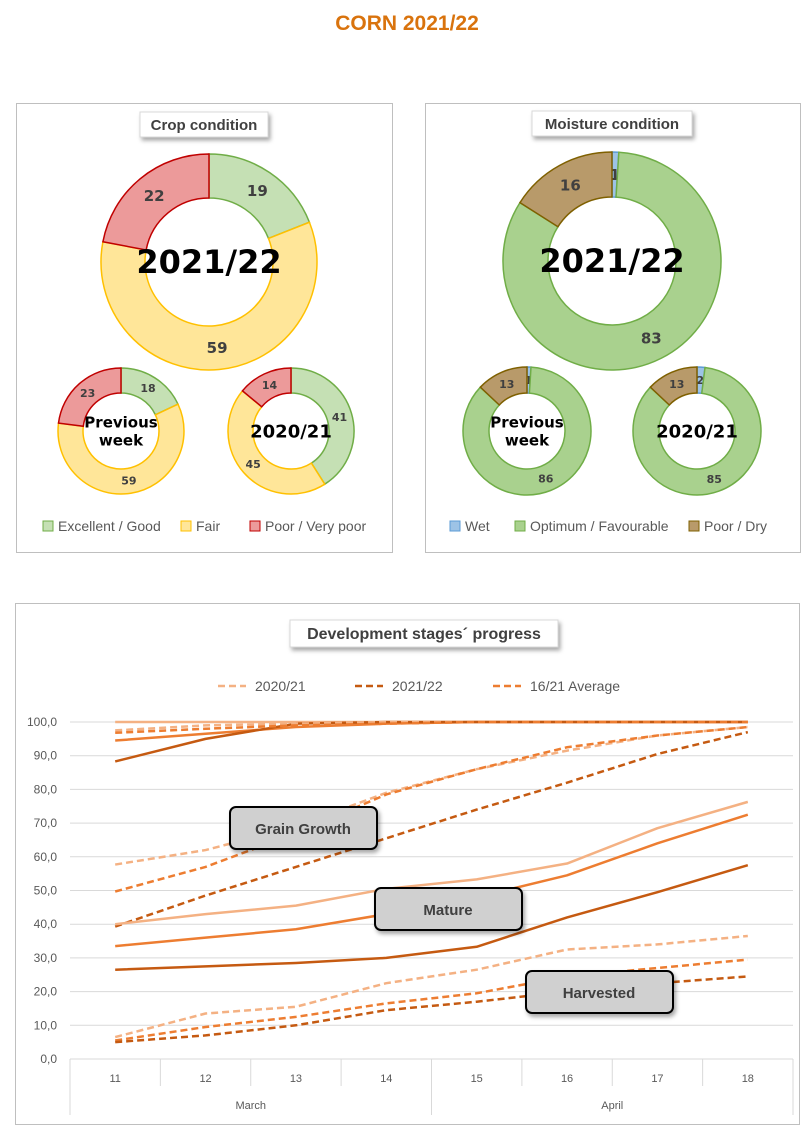 Image resolution: width=810 pixels, height=1133 pixels. Describe the element at coordinates (48, 1059) in the screenshot. I see `y-tick-label: 0,0` at that location.